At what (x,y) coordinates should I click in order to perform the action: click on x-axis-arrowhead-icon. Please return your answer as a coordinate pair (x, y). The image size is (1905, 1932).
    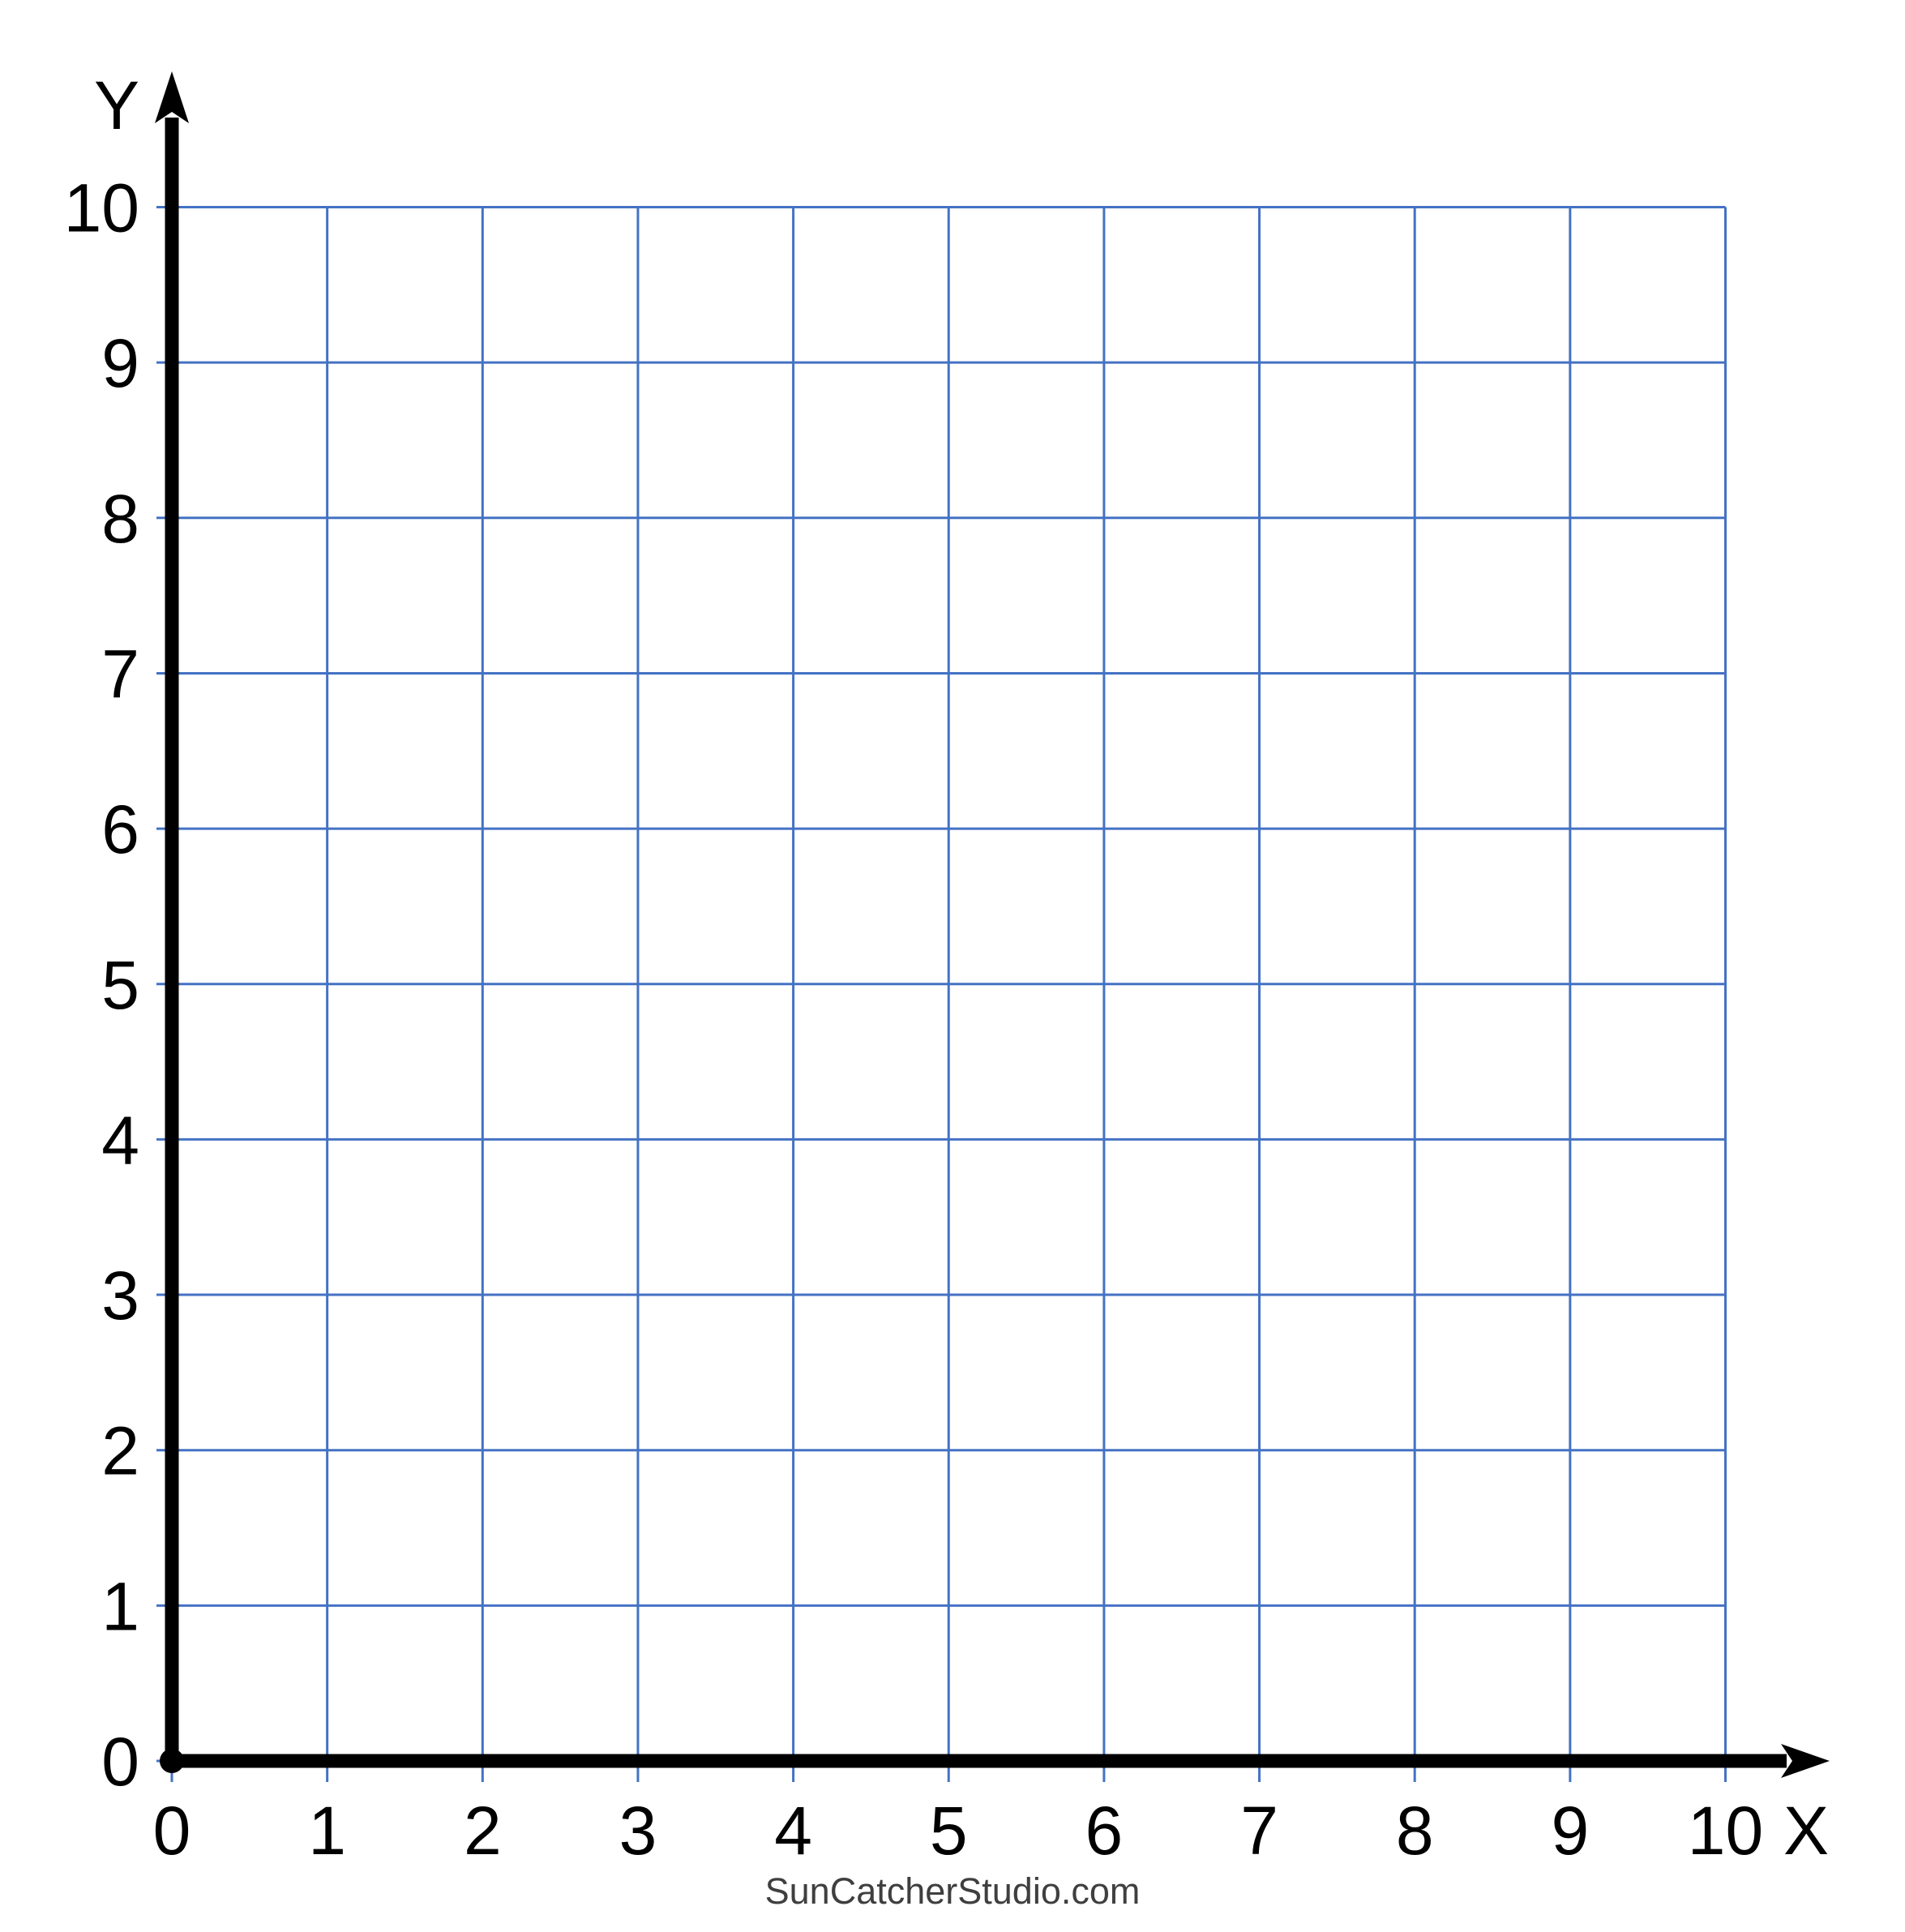
    Looking at the image, I should click on (1805, 1761).